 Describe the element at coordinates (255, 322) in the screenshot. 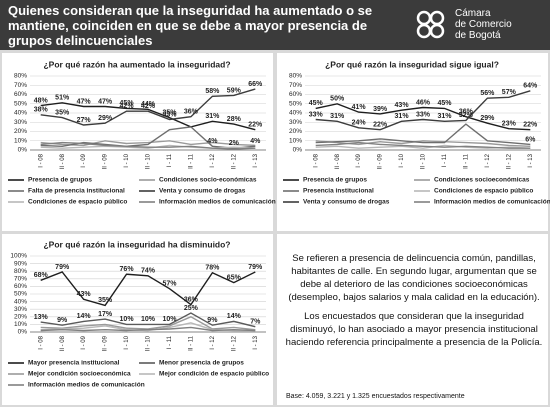

I see `value-label: 7%` at that location.